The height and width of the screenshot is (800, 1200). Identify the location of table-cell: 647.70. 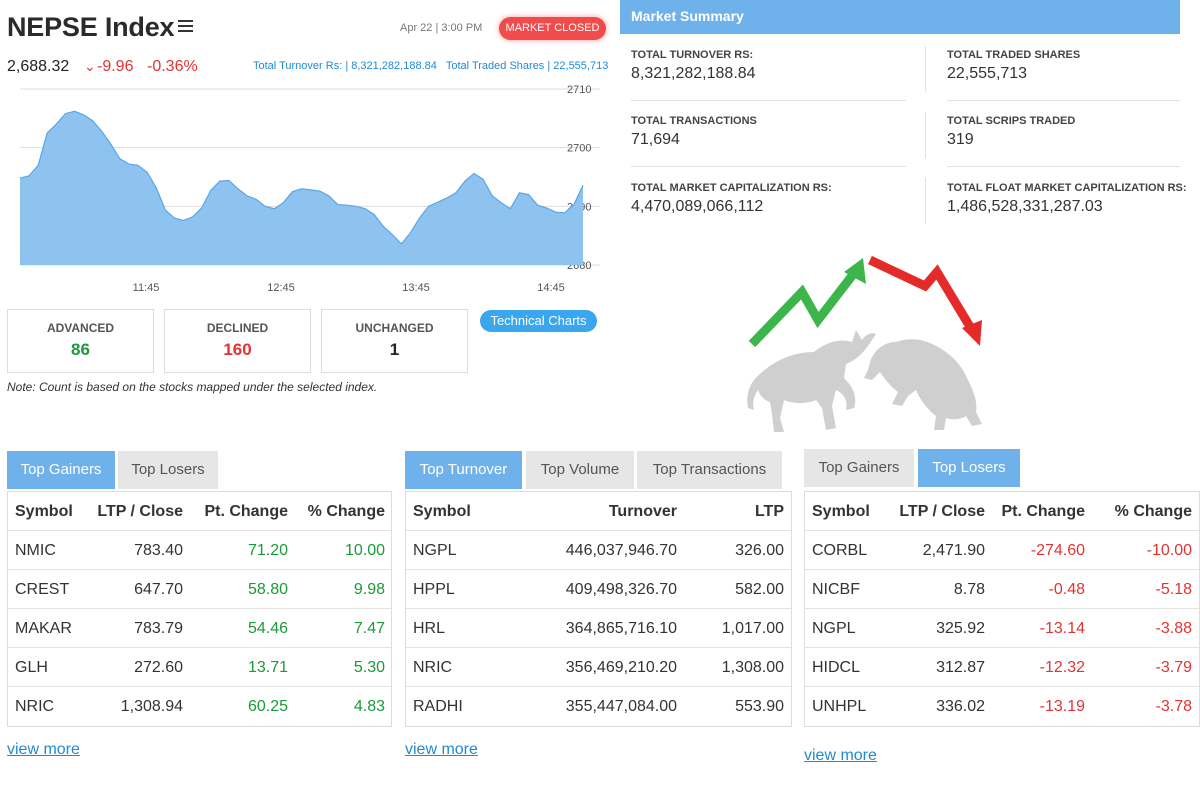
(158, 589).